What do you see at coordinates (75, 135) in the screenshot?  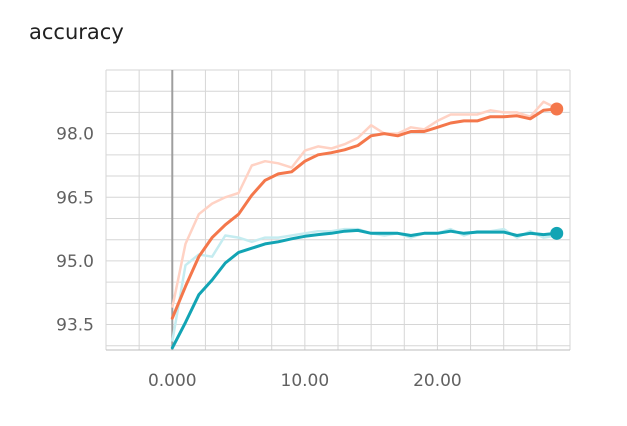 I see `y-tick-label: 98.0` at bounding box center [75, 135].